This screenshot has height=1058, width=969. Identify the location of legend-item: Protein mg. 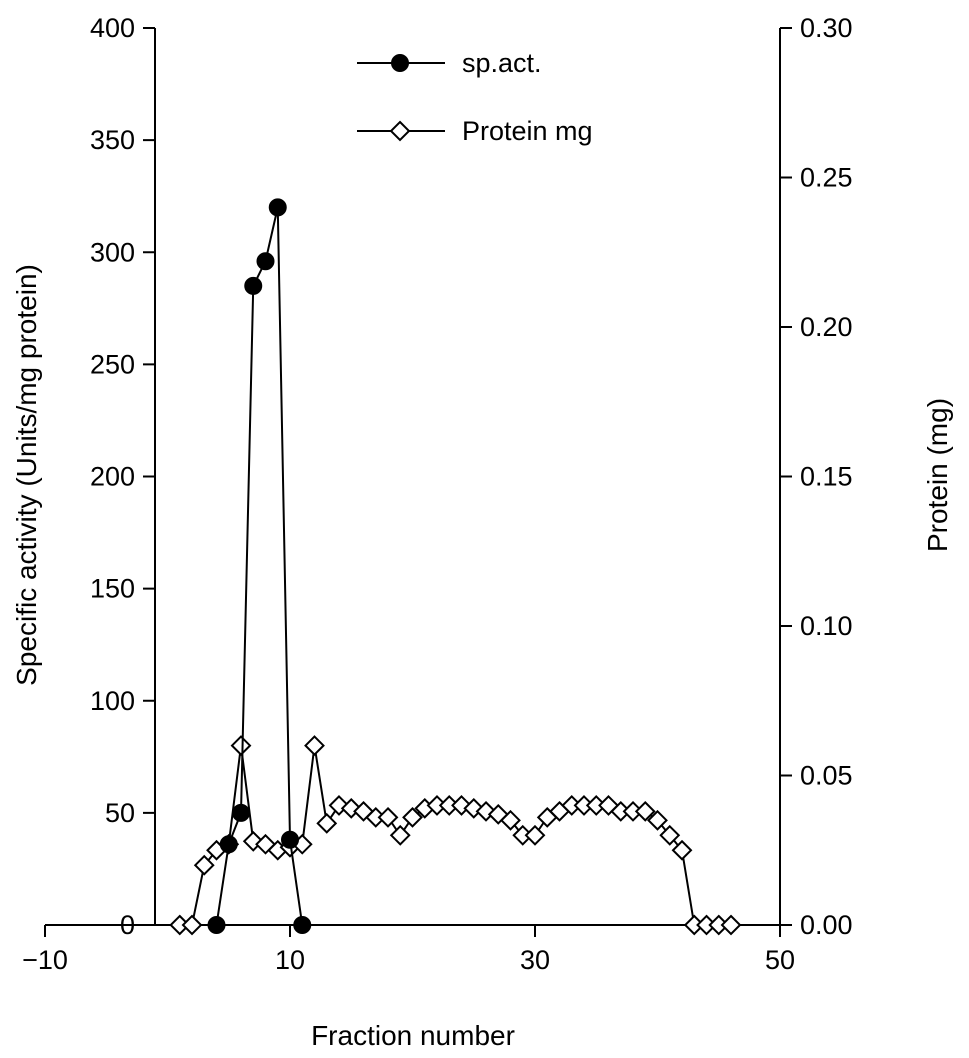
(475, 131).